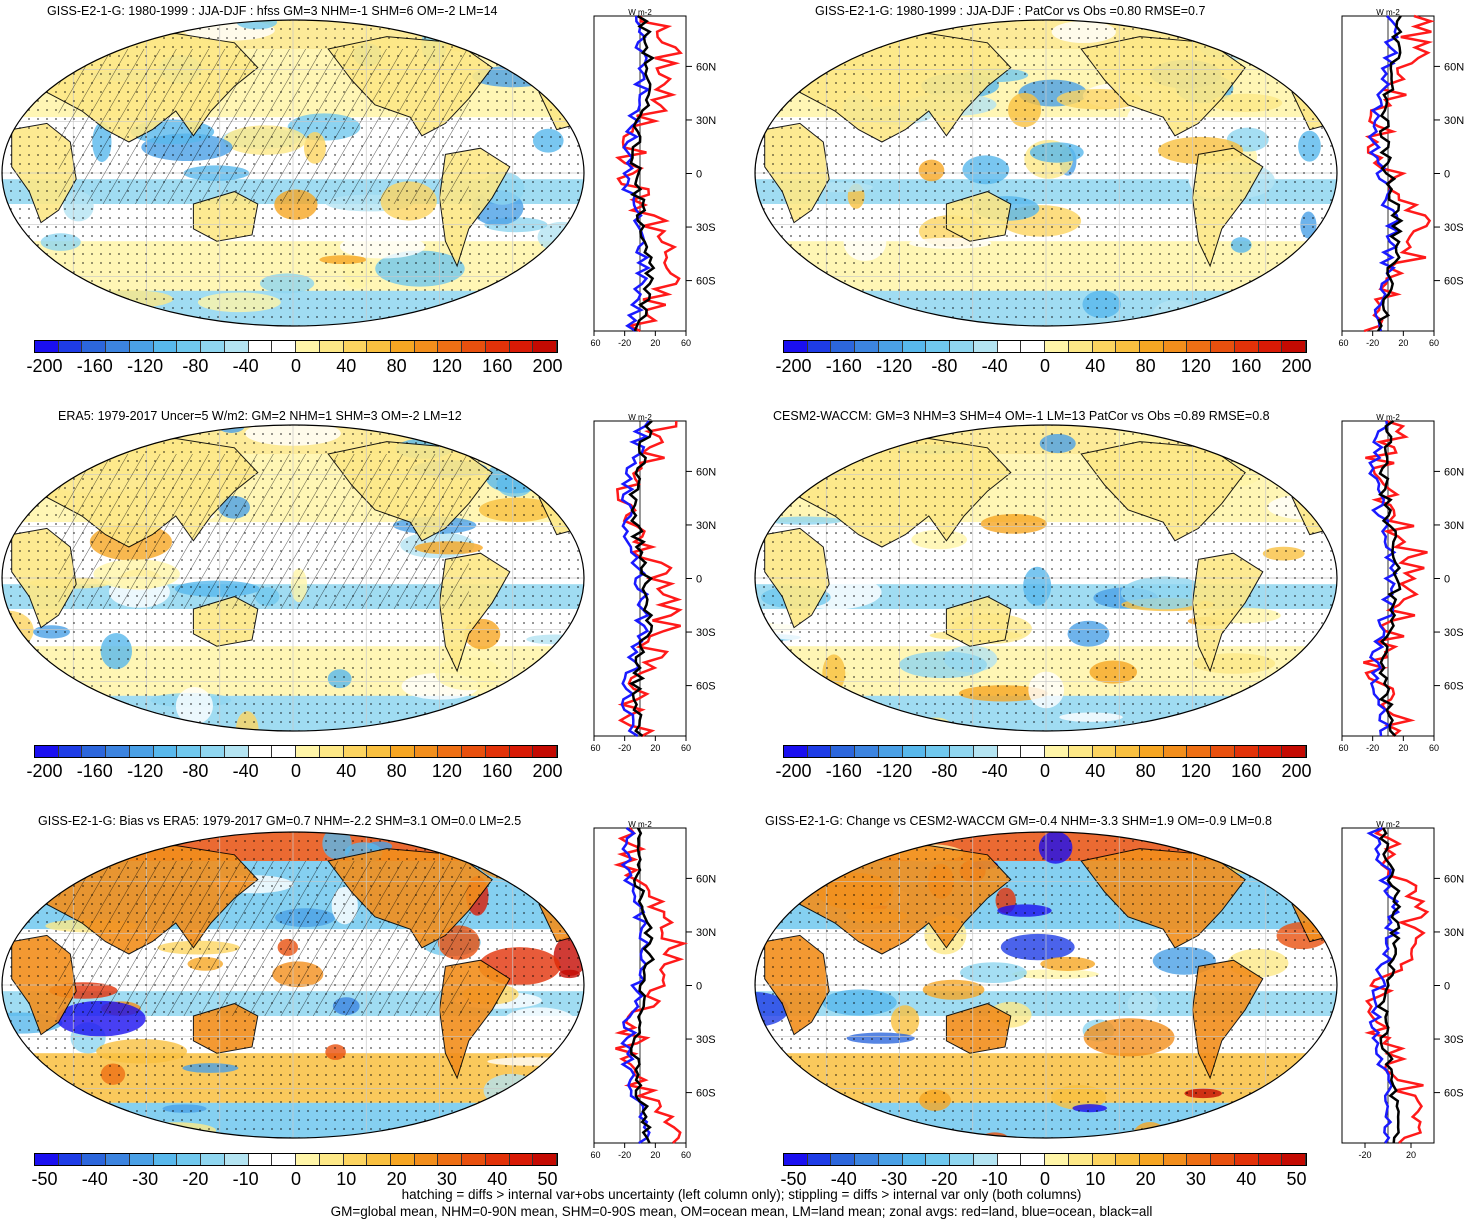  I want to click on colorbar-tick-label: 160, so click(1246, 771).